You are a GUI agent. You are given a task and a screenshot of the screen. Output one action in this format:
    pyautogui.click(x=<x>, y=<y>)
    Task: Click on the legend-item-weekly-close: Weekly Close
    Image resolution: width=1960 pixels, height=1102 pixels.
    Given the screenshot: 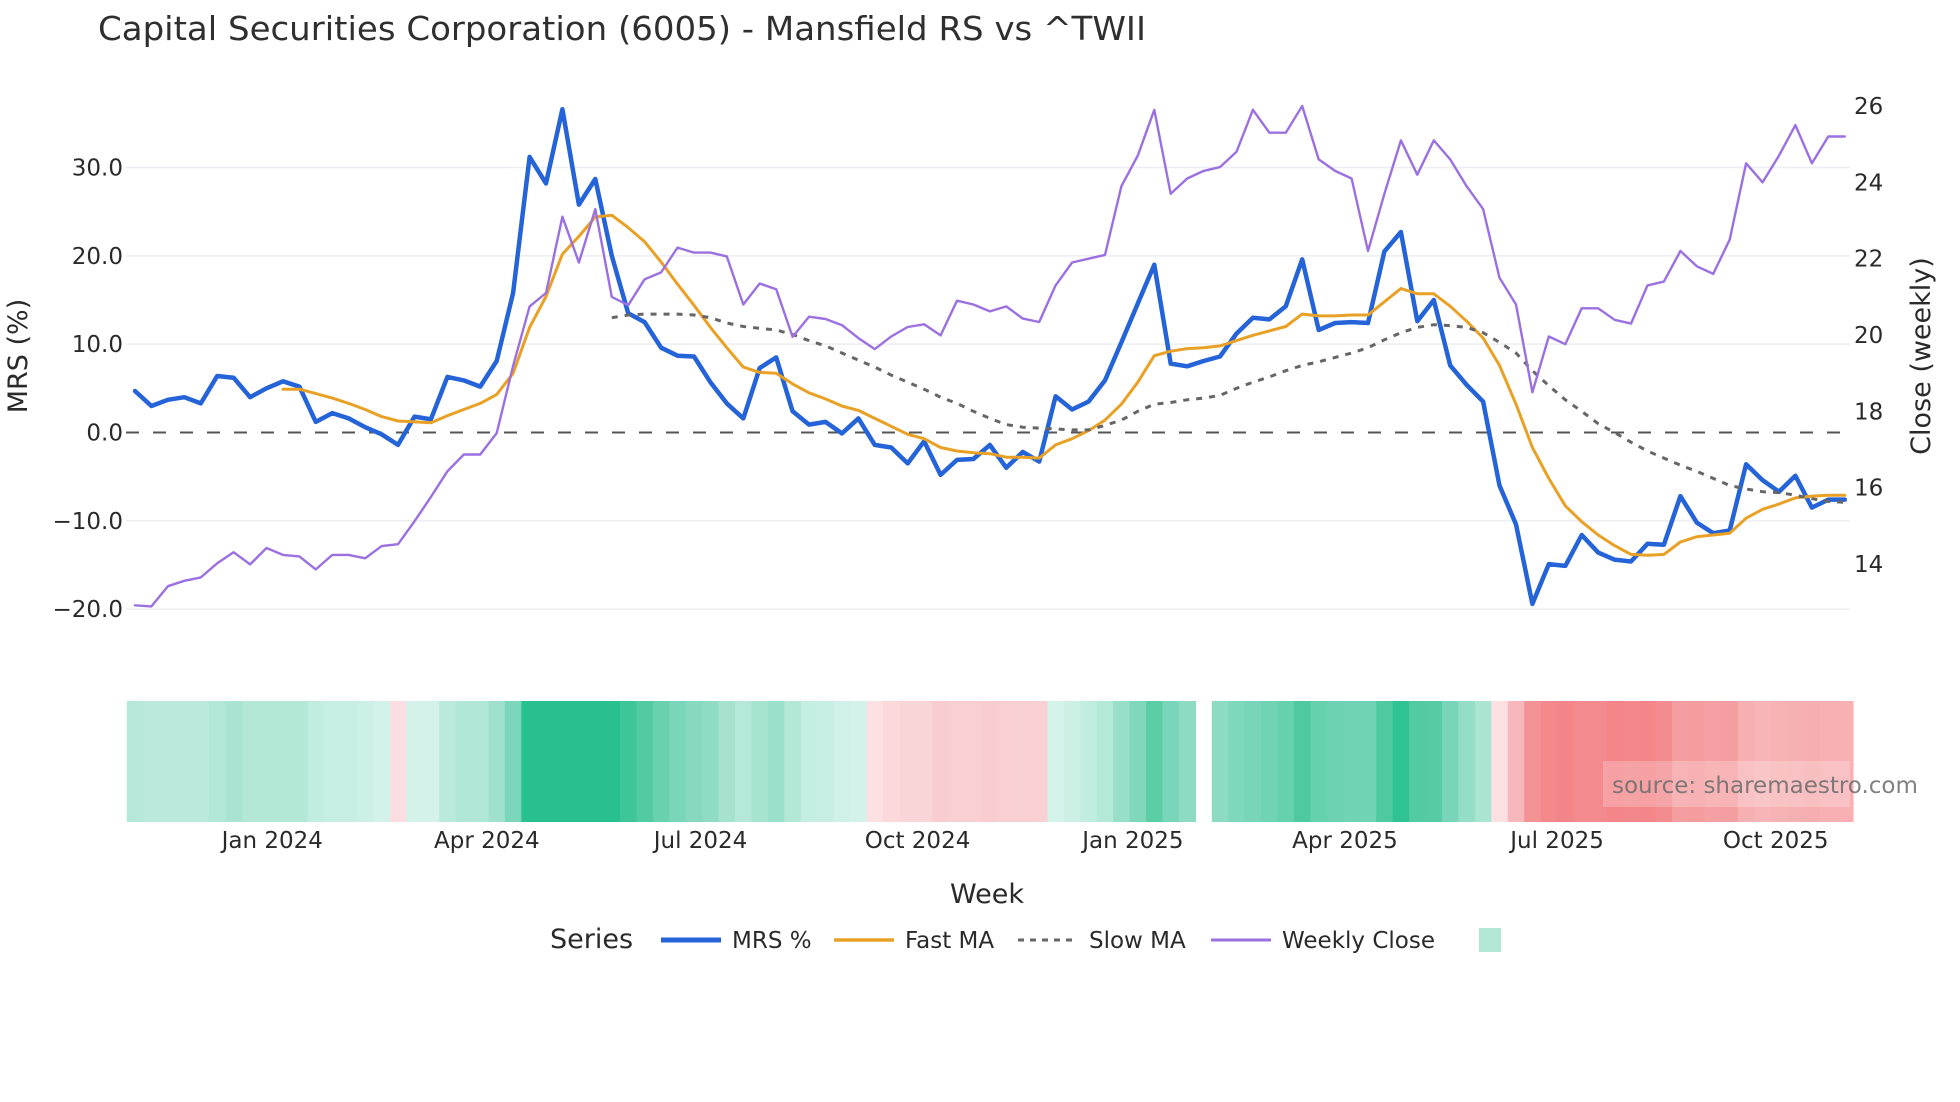 What is the action you would take?
    pyautogui.click(x=1323, y=941)
    